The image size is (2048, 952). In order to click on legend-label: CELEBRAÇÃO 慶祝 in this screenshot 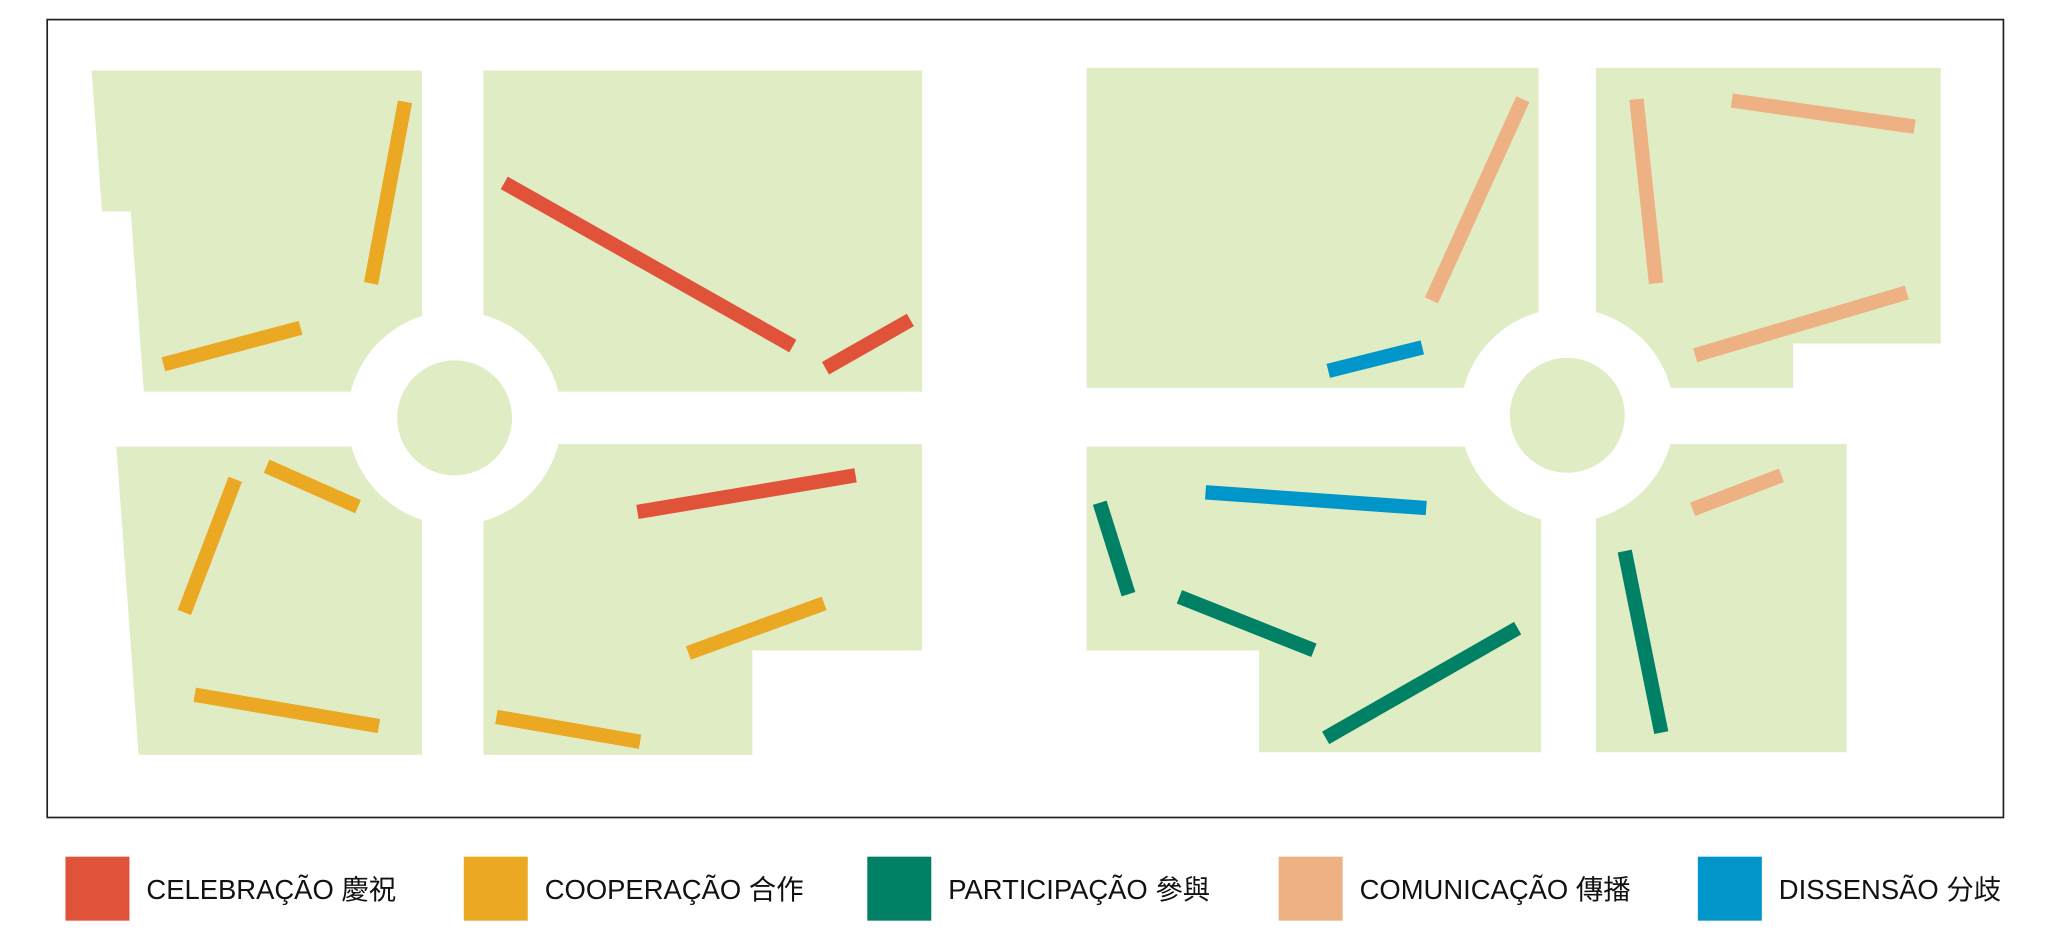, I will do `click(271, 889)`.